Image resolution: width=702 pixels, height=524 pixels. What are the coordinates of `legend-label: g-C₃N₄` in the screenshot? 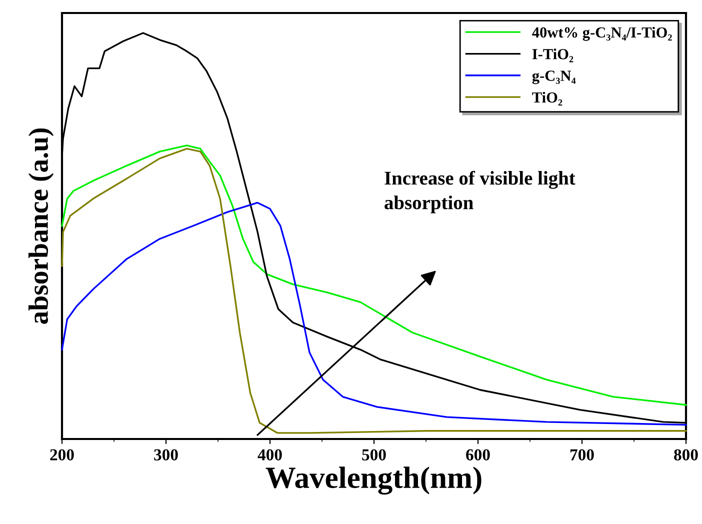 It's located at (554, 77).